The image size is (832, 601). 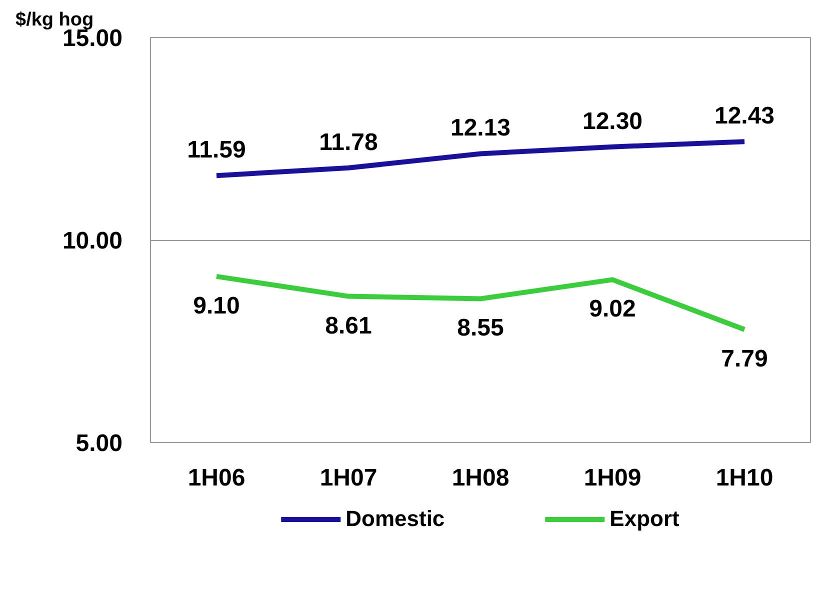 I want to click on legend-label: Domestic, so click(x=395, y=519).